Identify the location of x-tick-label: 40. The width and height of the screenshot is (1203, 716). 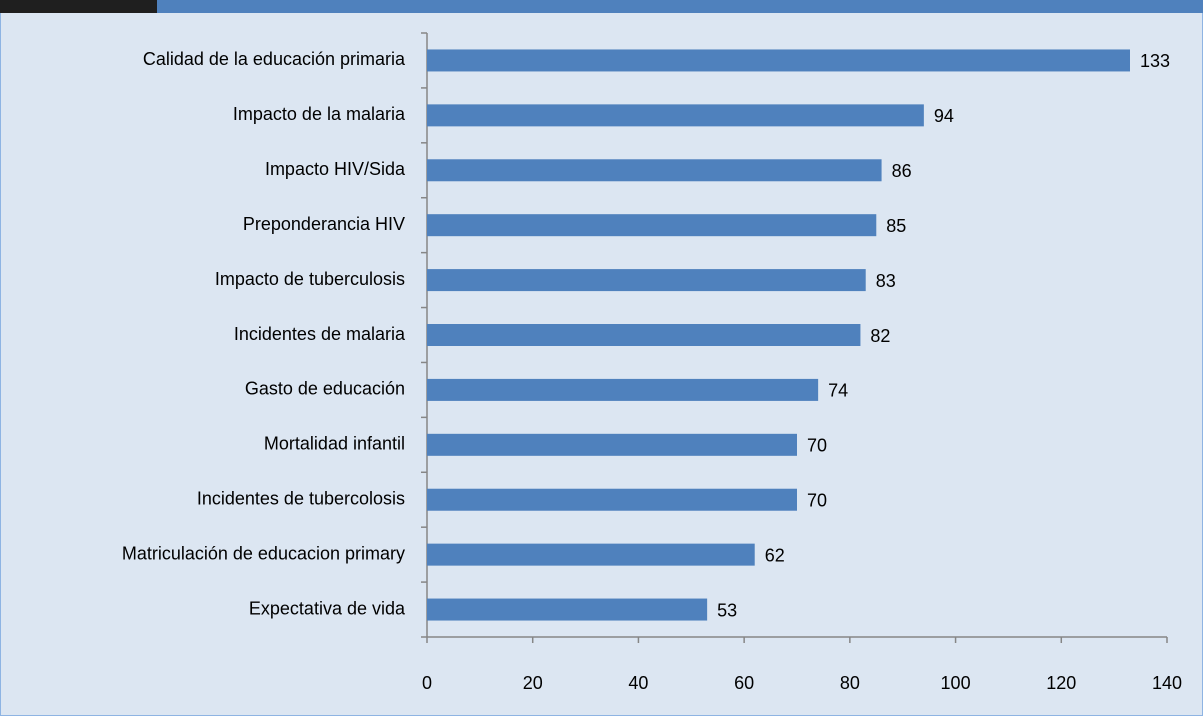
(638, 683).